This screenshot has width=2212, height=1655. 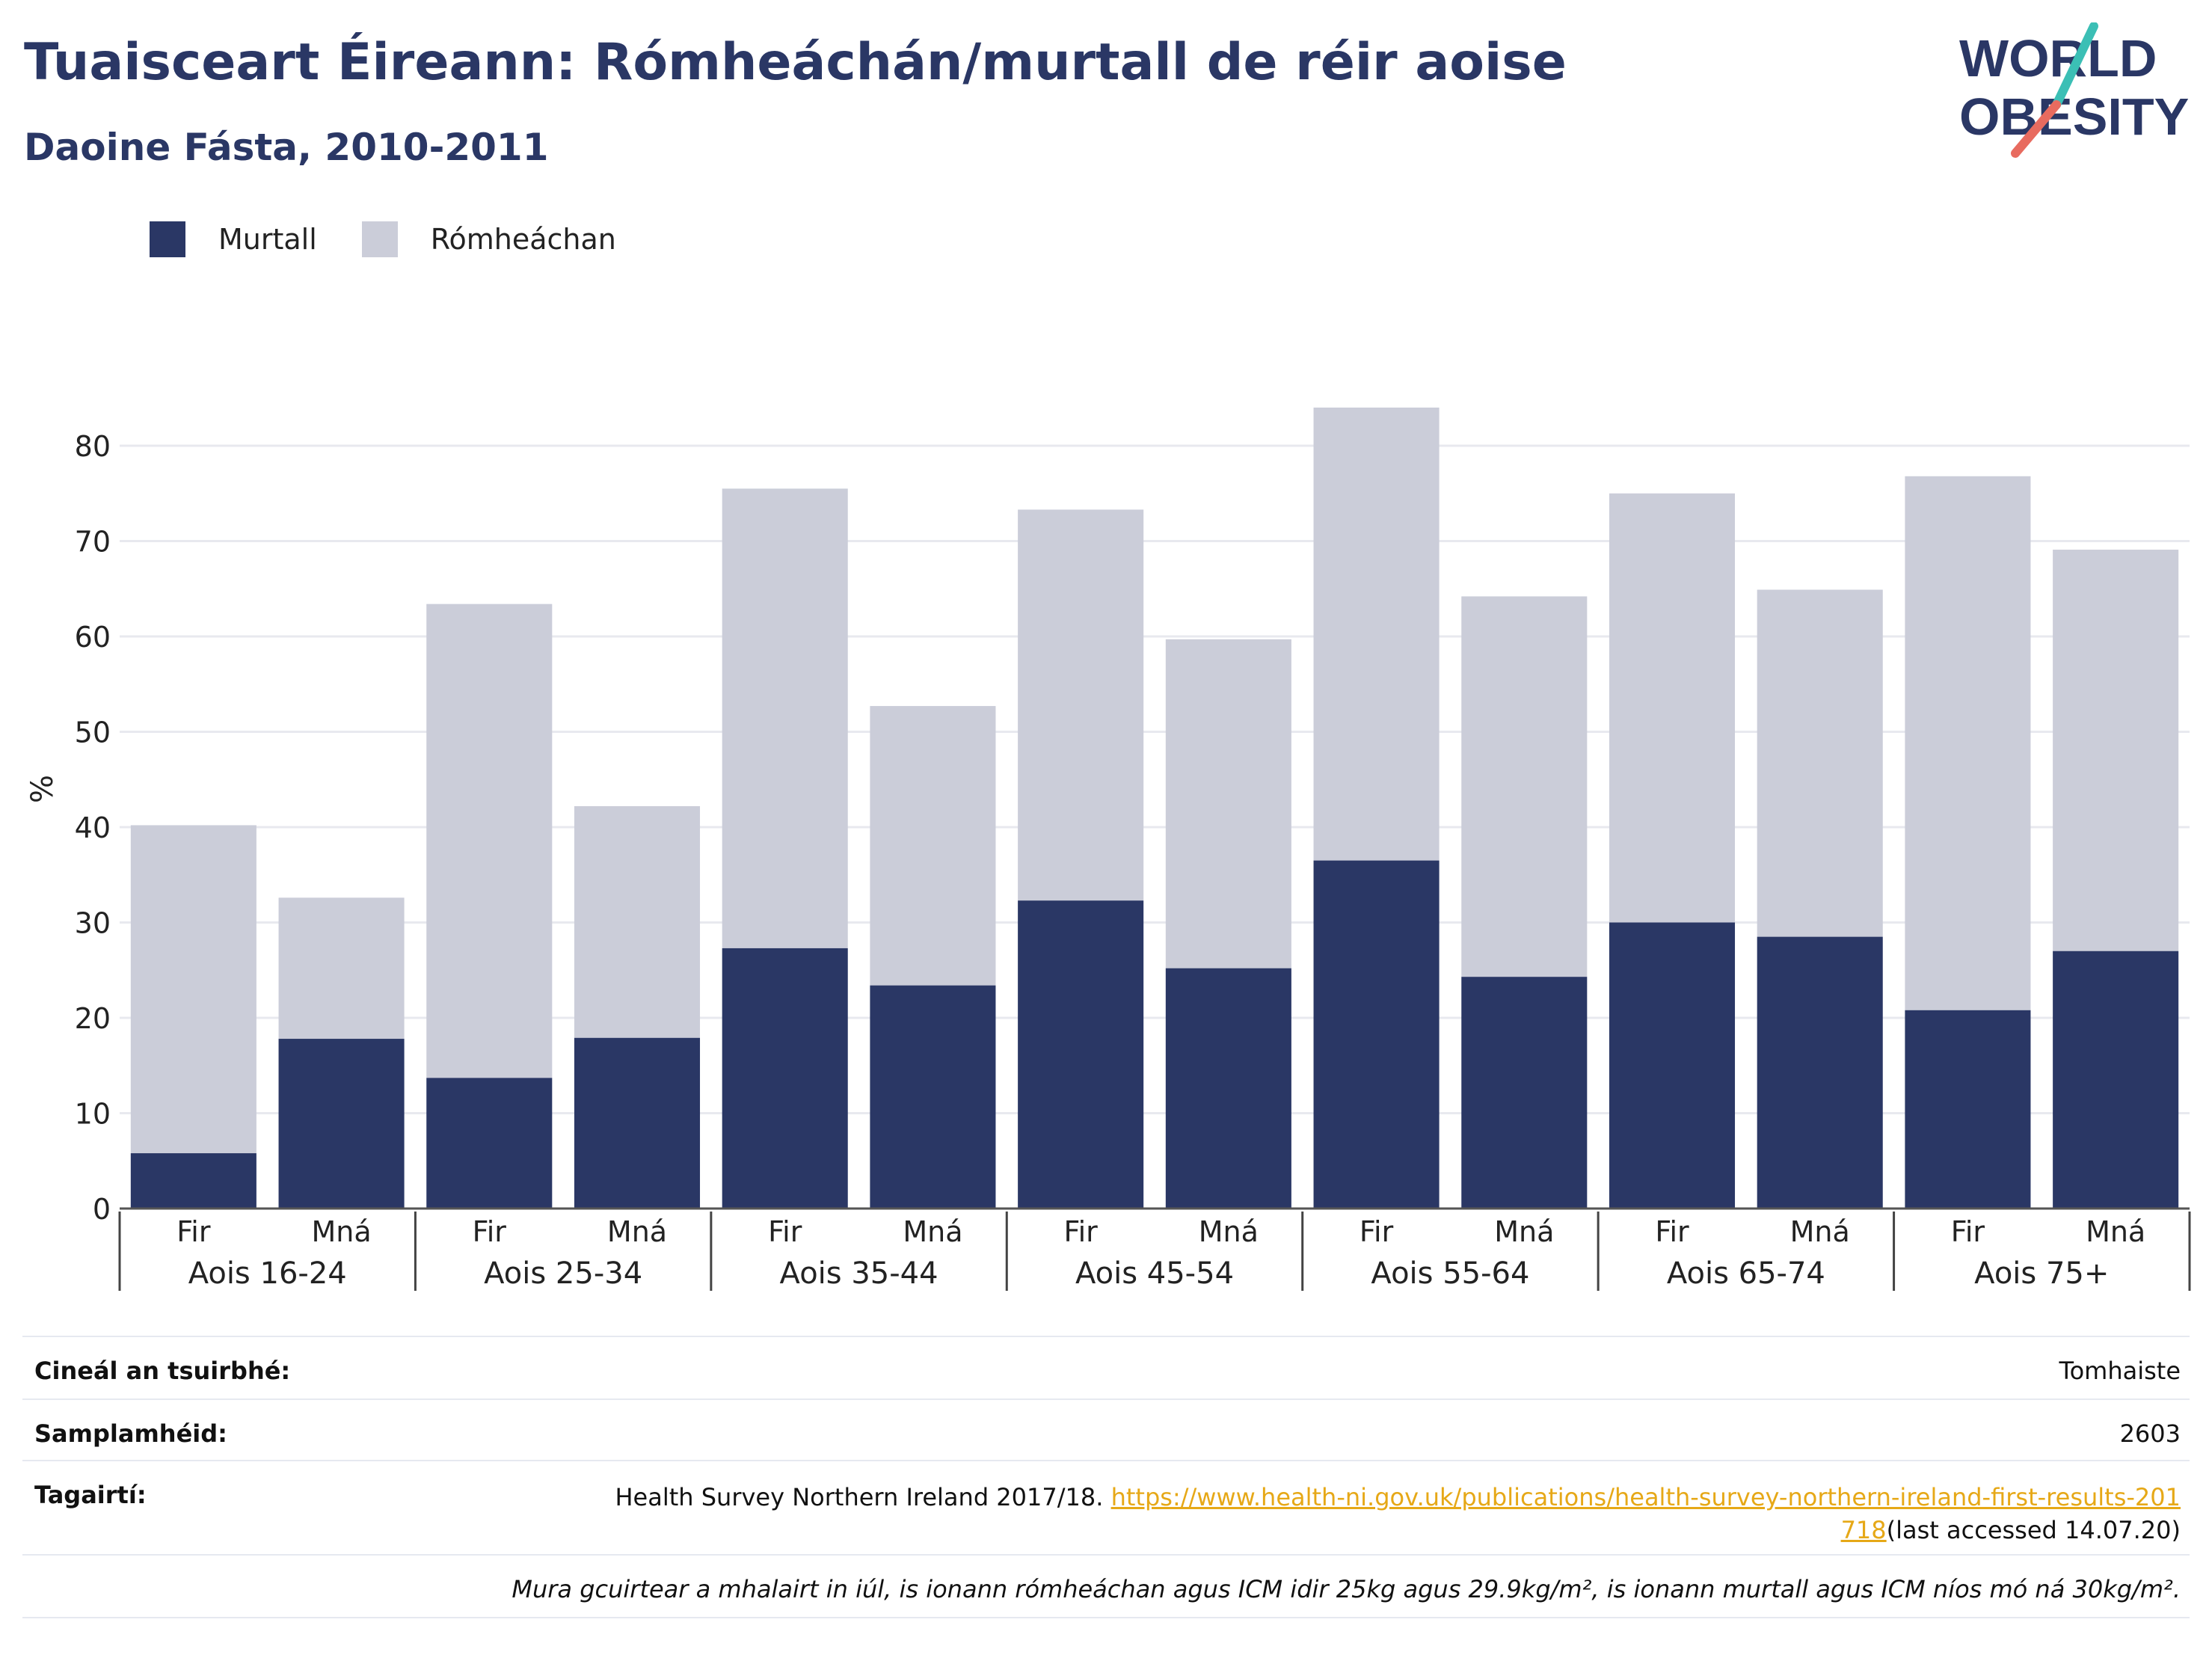 What do you see at coordinates (93, 542) in the screenshot?
I see `y-tick-label: 70` at bounding box center [93, 542].